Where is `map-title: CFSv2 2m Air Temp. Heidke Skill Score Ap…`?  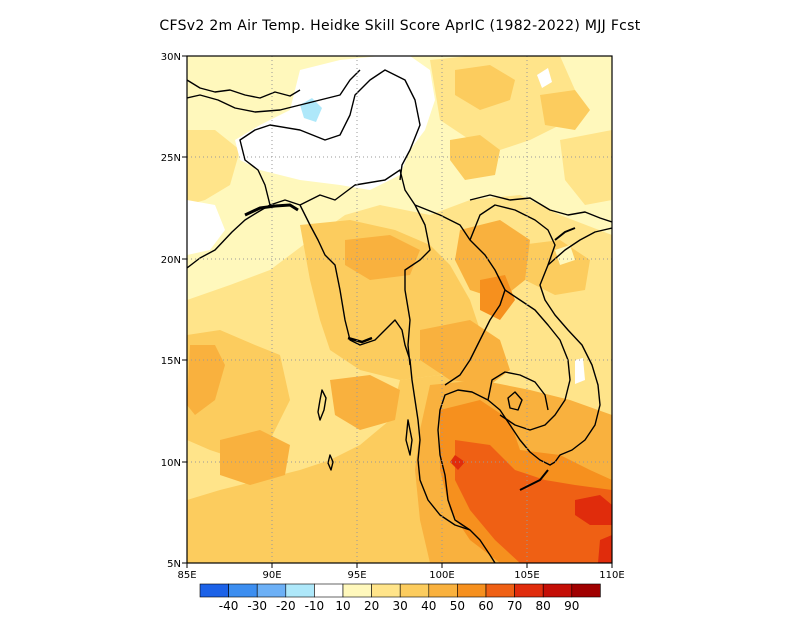 map-title: CFSv2 2m Air Temp. Heidke Skill Score Ap… is located at coordinates (400, 26).